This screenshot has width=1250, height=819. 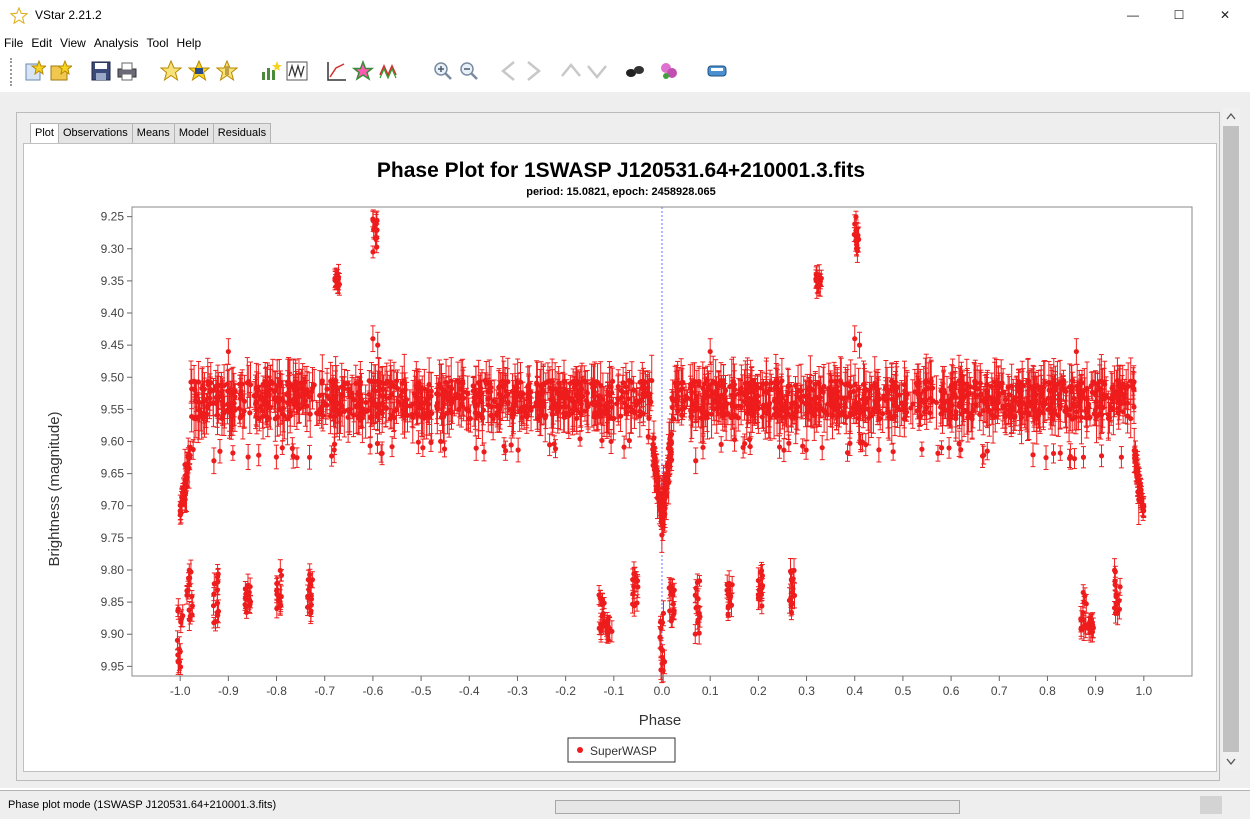 What do you see at coordinates (669, 71) in the screenshot?
I see `plugin-icon` at bounding box center [669, 71].